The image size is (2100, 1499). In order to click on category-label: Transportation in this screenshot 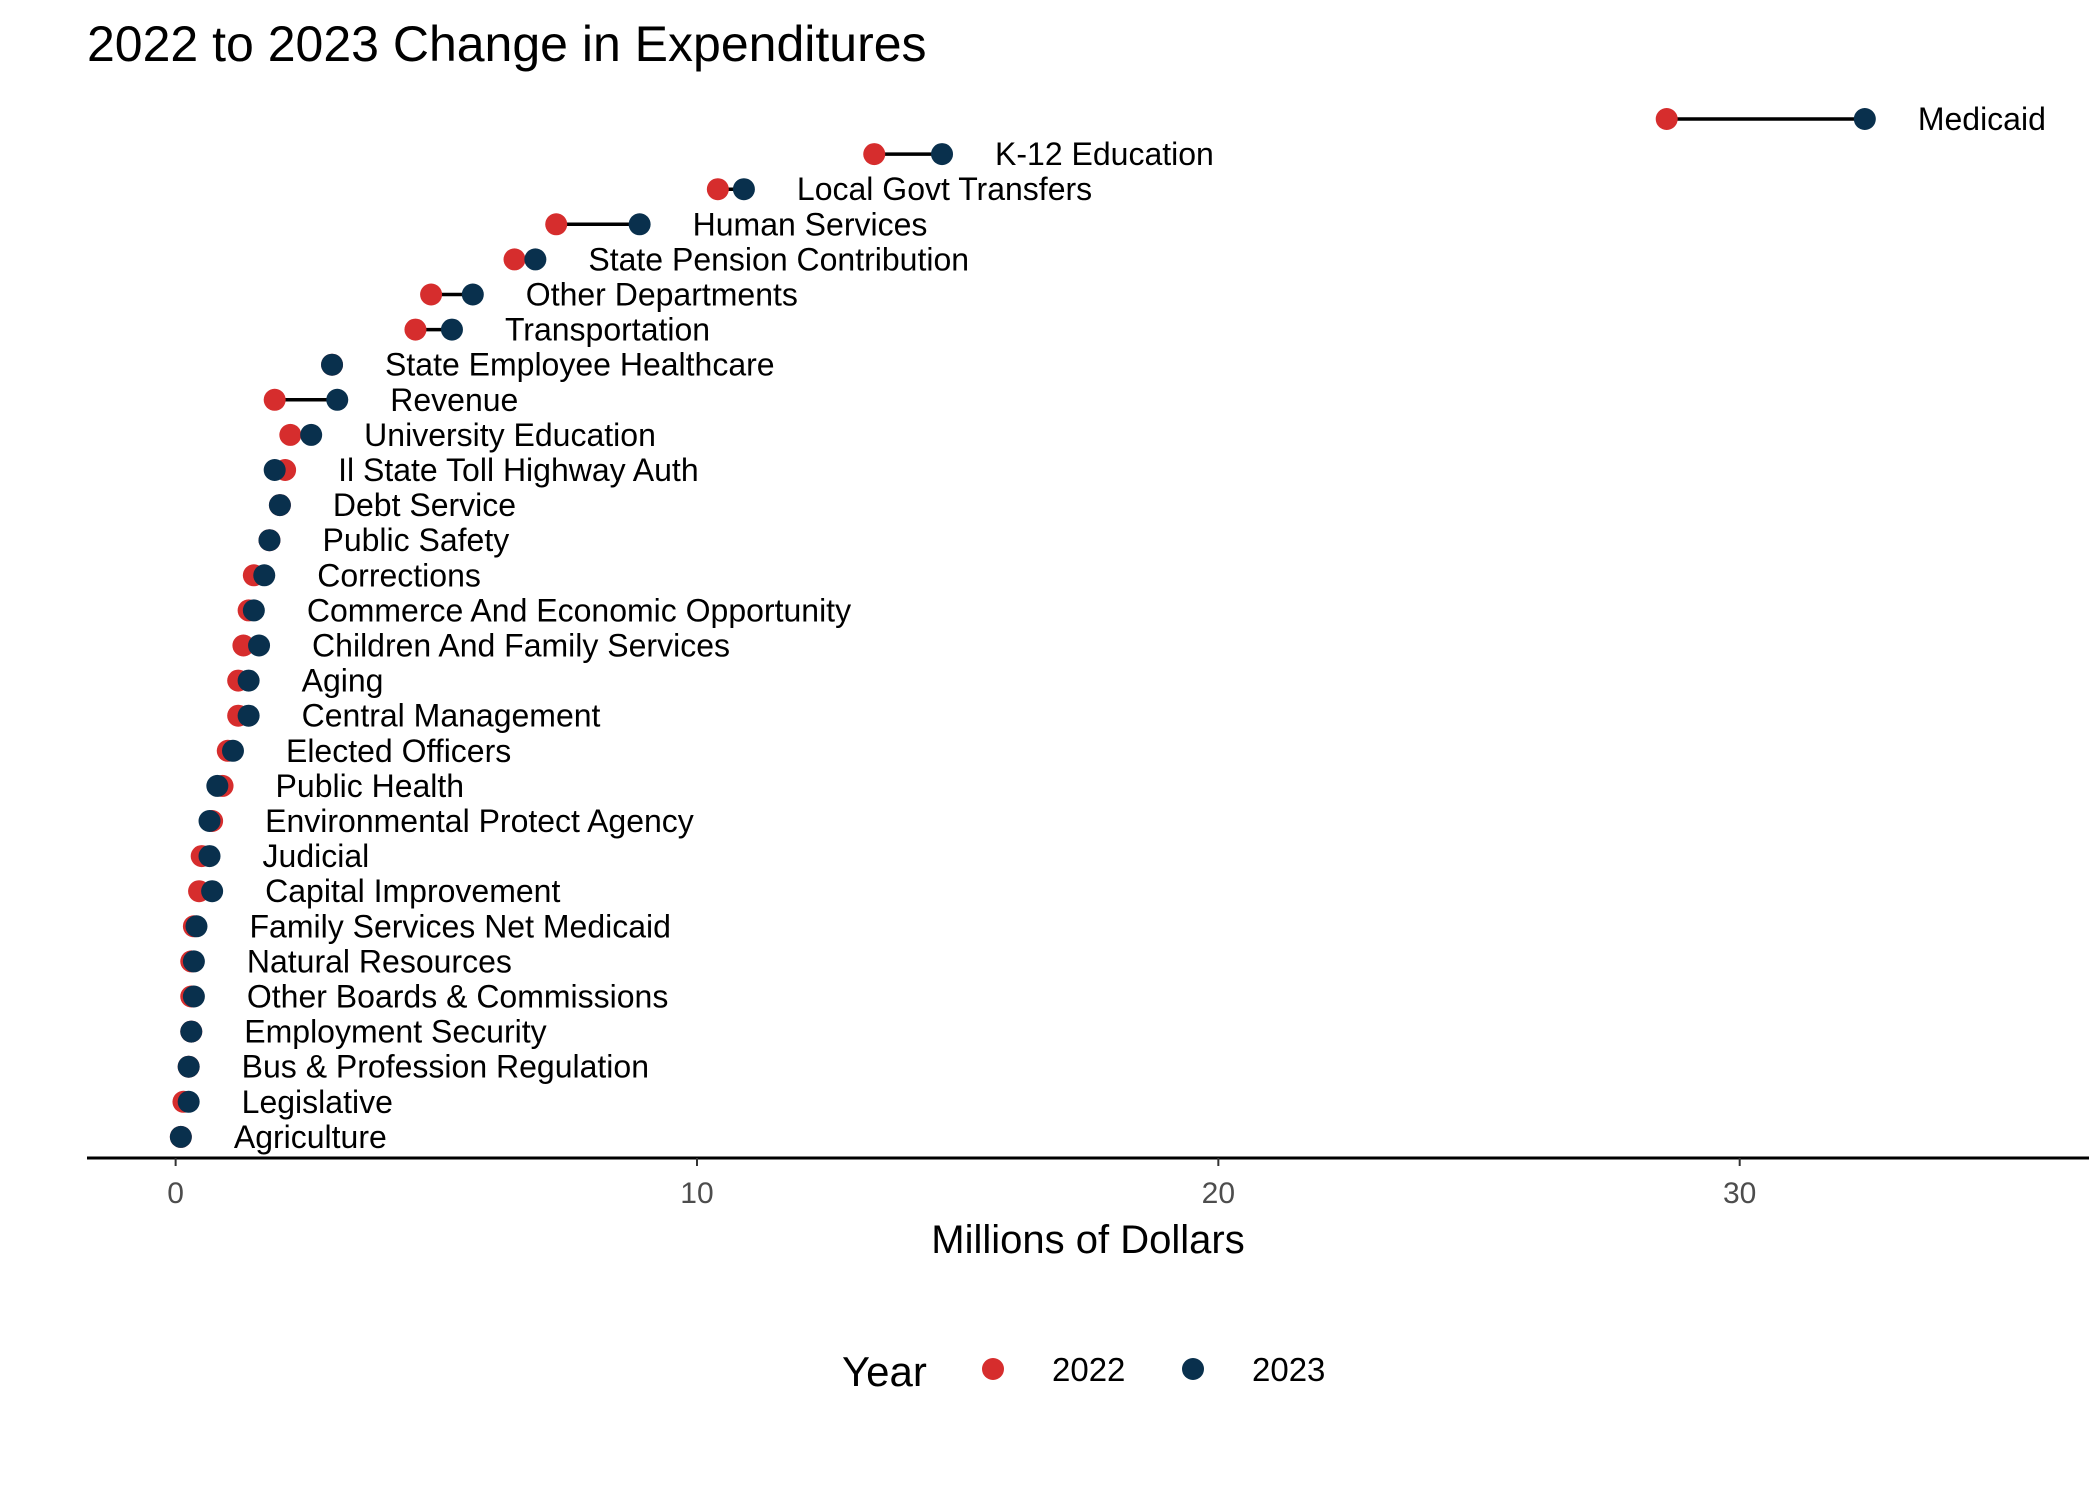, I will do `click(607, 330)`.